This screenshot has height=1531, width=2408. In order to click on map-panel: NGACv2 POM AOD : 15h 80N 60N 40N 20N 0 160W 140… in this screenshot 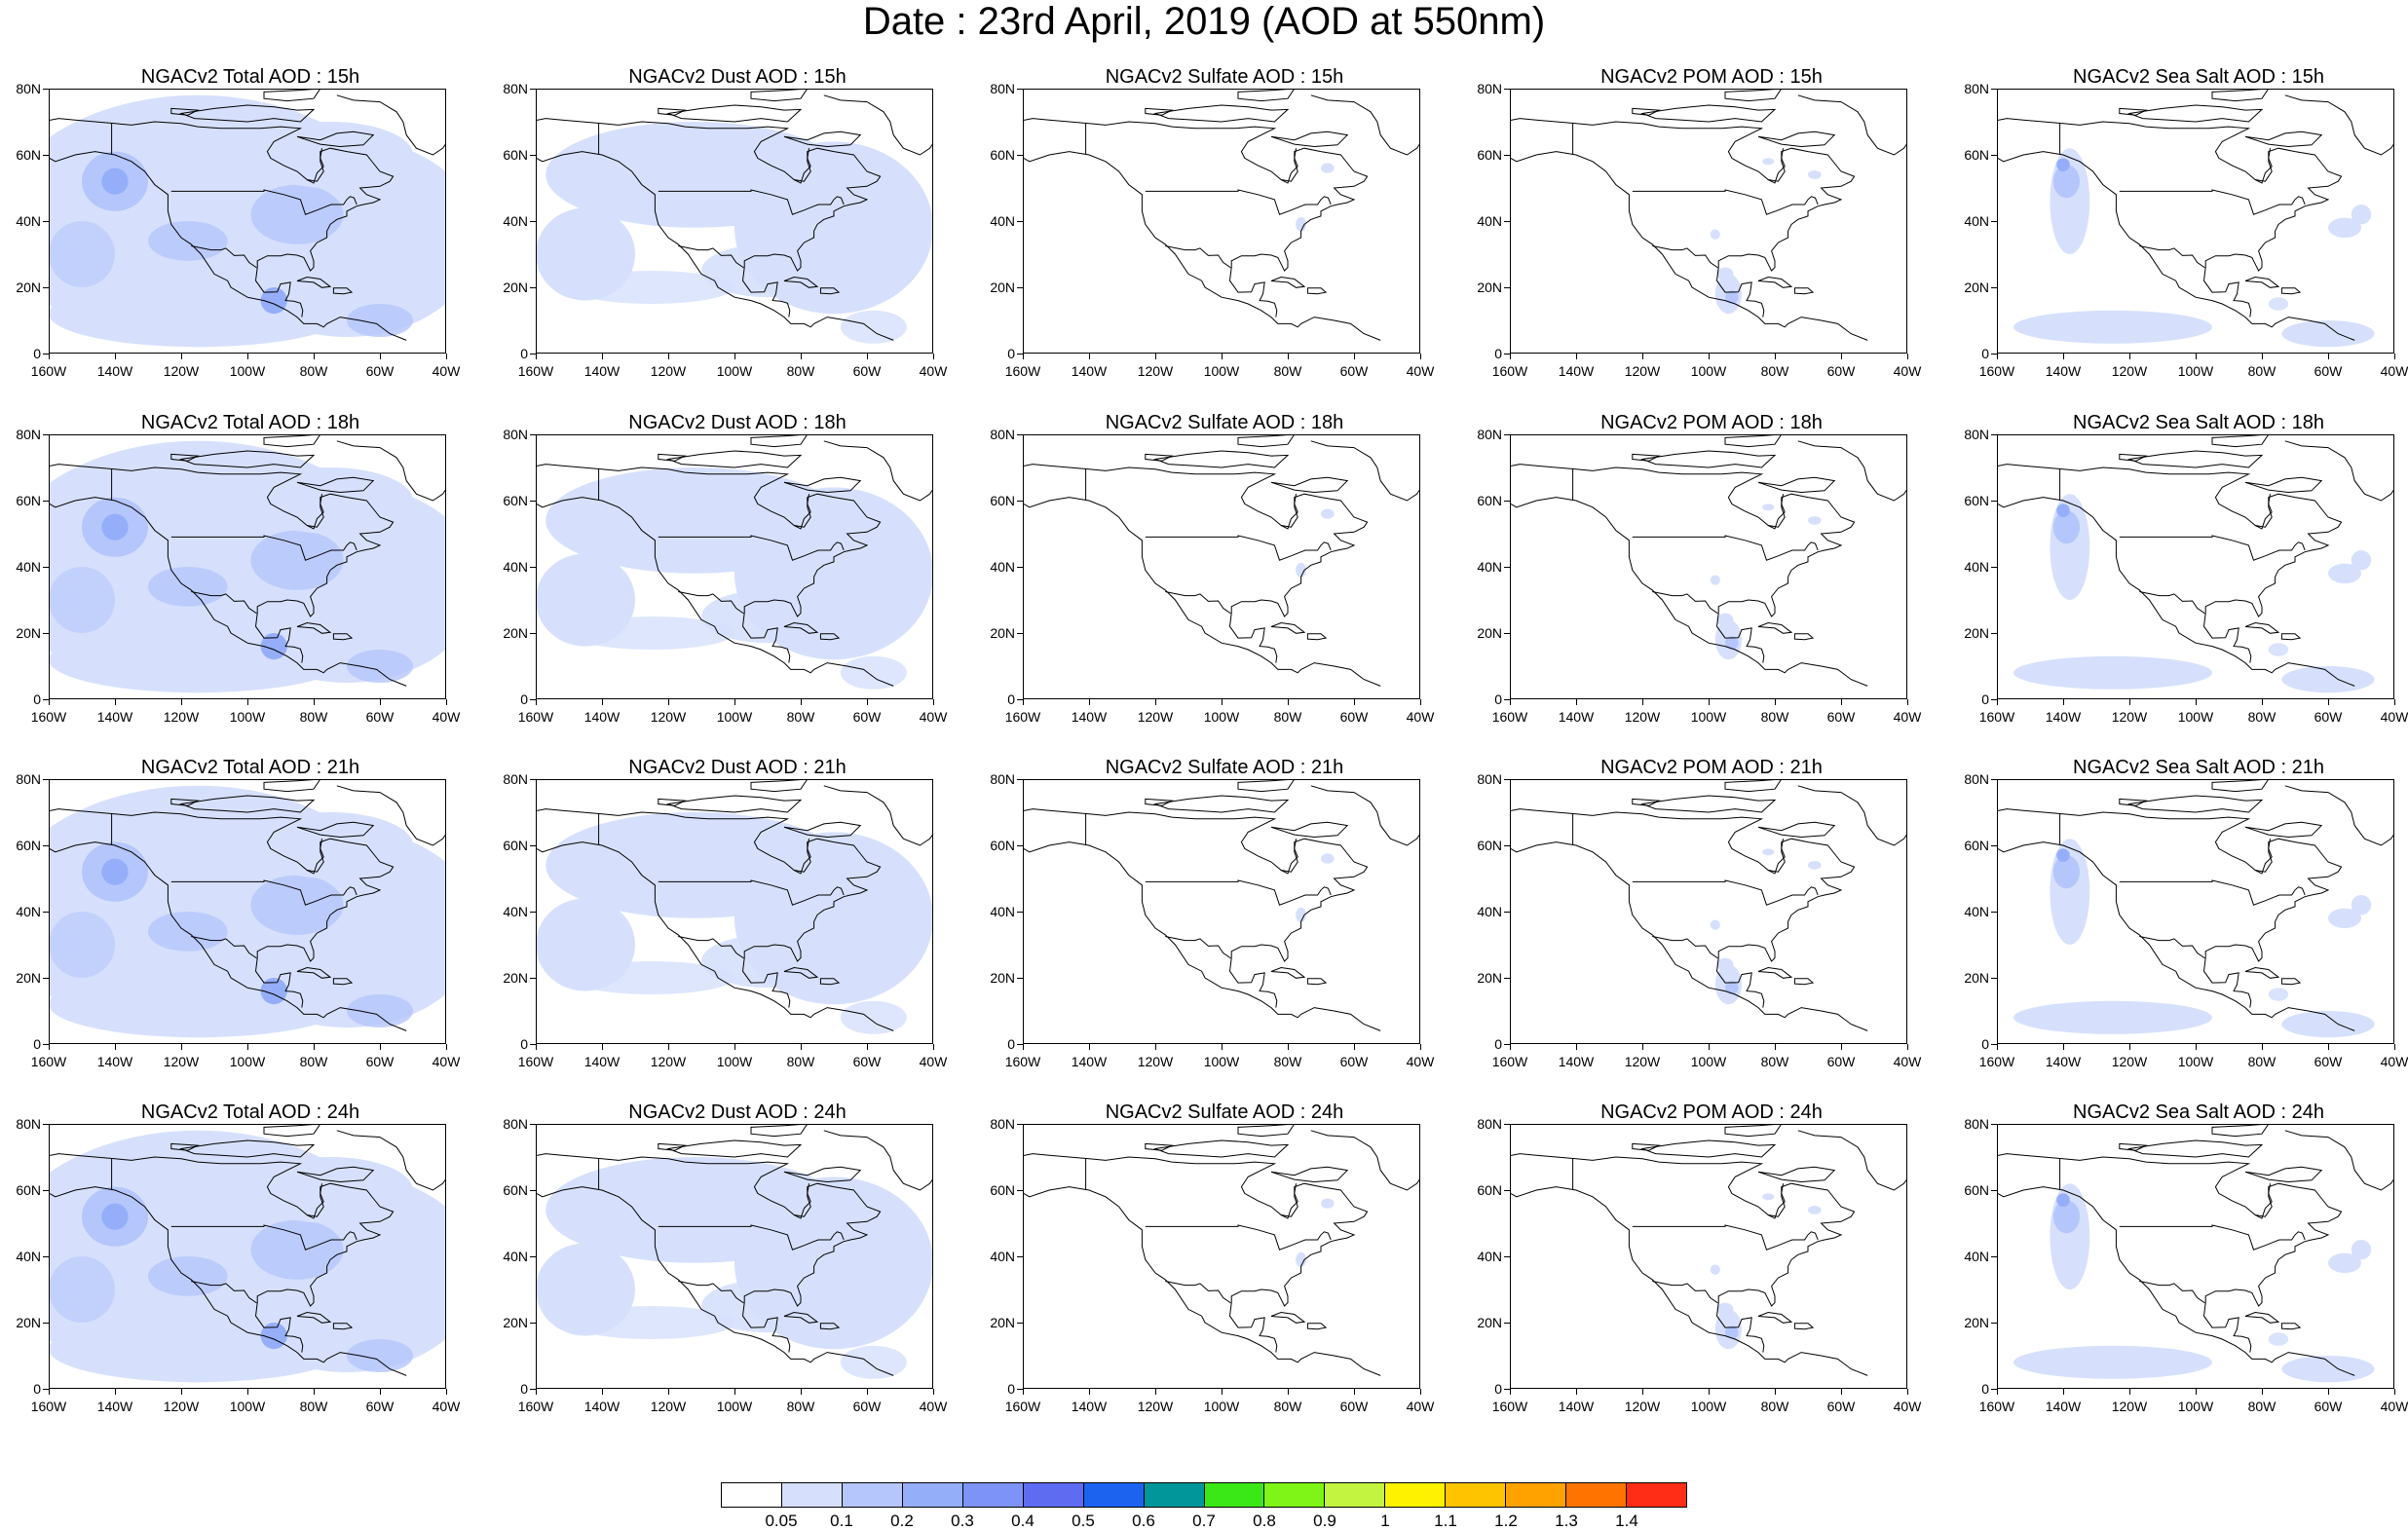, I will do `click(1696, 255)`.